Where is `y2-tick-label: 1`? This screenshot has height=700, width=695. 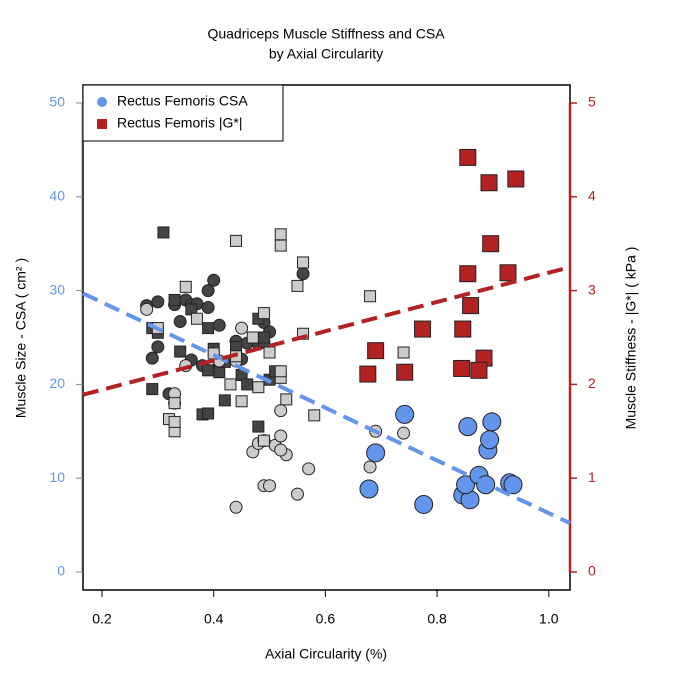 y2-tick-label: 1 is located at coordinates (592, 477).